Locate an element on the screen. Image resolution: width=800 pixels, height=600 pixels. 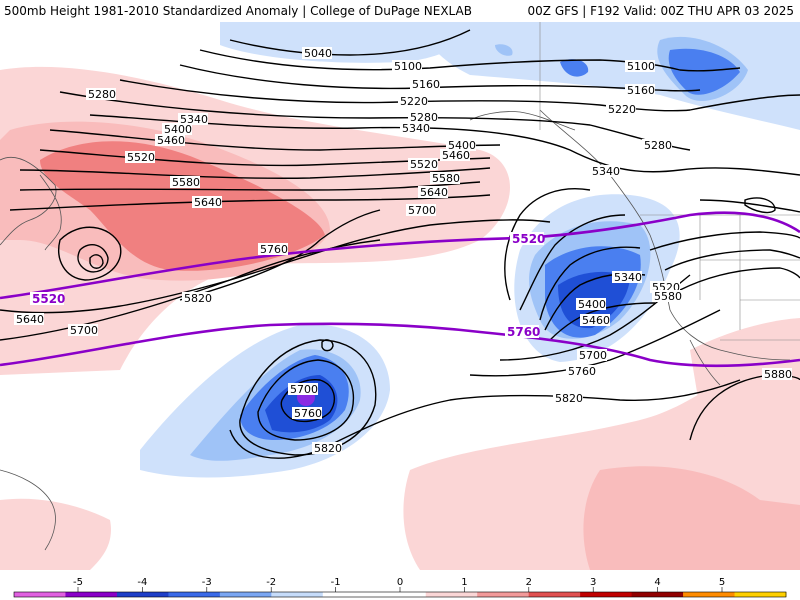
label-5160a: 5160 is located at coordinates (425, 84).